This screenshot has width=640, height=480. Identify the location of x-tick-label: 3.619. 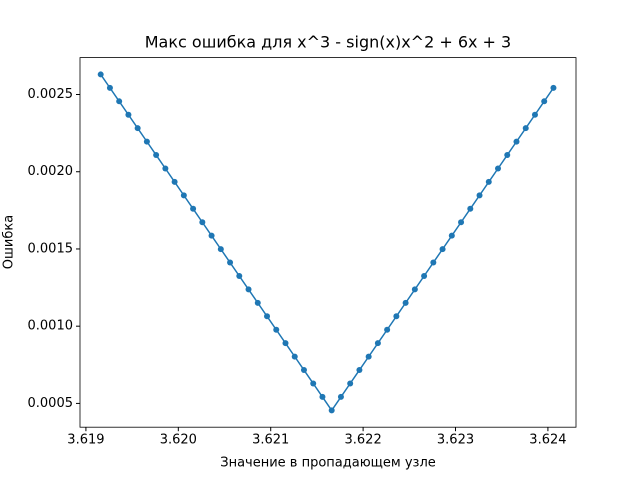
(85, 440).